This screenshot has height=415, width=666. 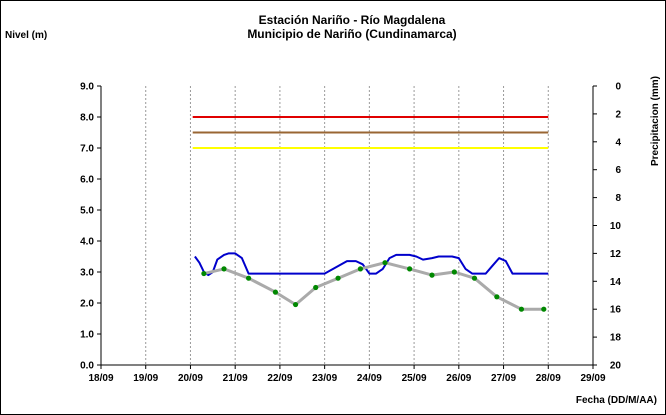 What do you see at coordinates (279, 378) in the screenshot?
I see `x-tick-label: 22/09` at bounding box center [279, 378].